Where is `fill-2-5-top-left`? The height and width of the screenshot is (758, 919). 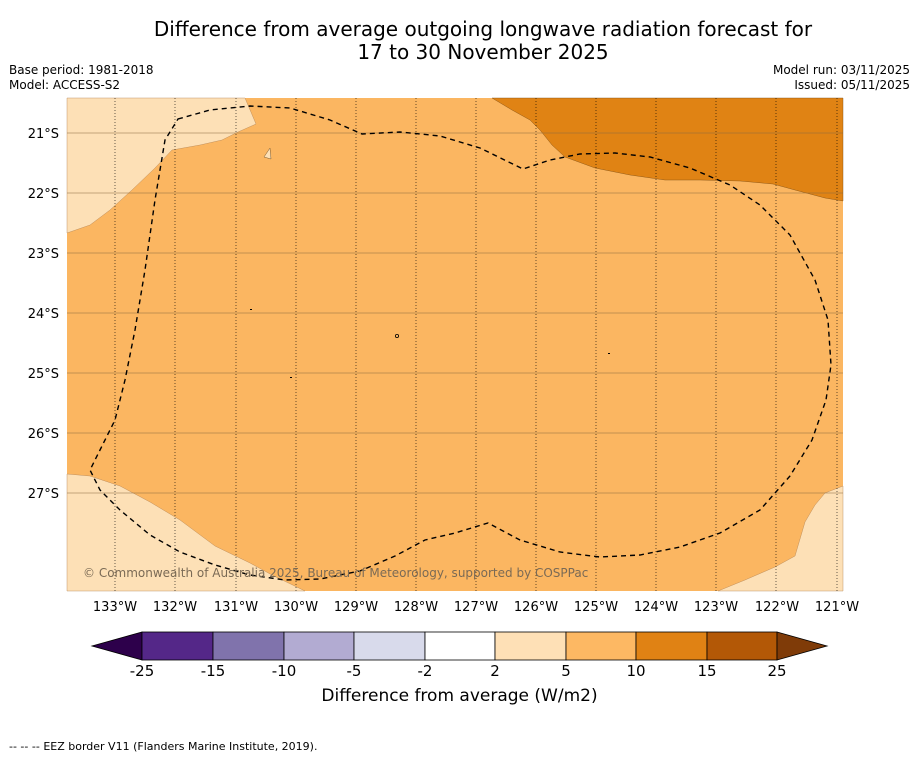 fill-2-5-top-left is located at coordinates (161, 165).